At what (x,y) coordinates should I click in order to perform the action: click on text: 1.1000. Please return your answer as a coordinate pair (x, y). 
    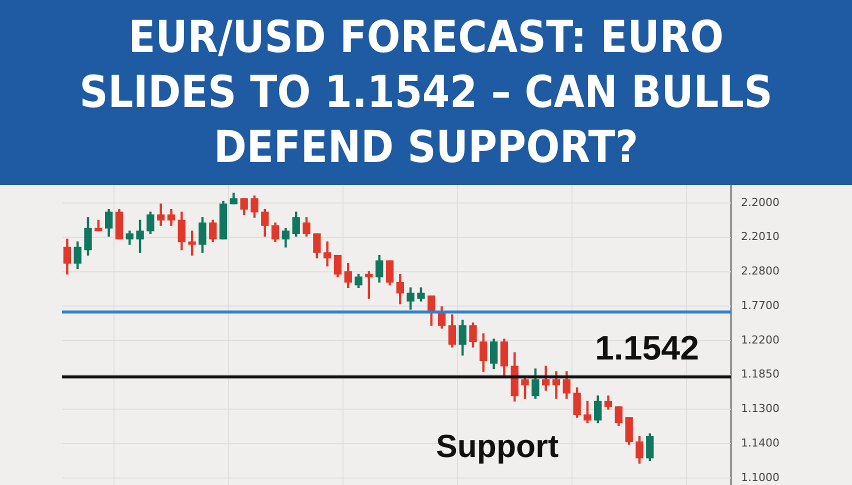
    Looking at the image, I should click on (760, 477).